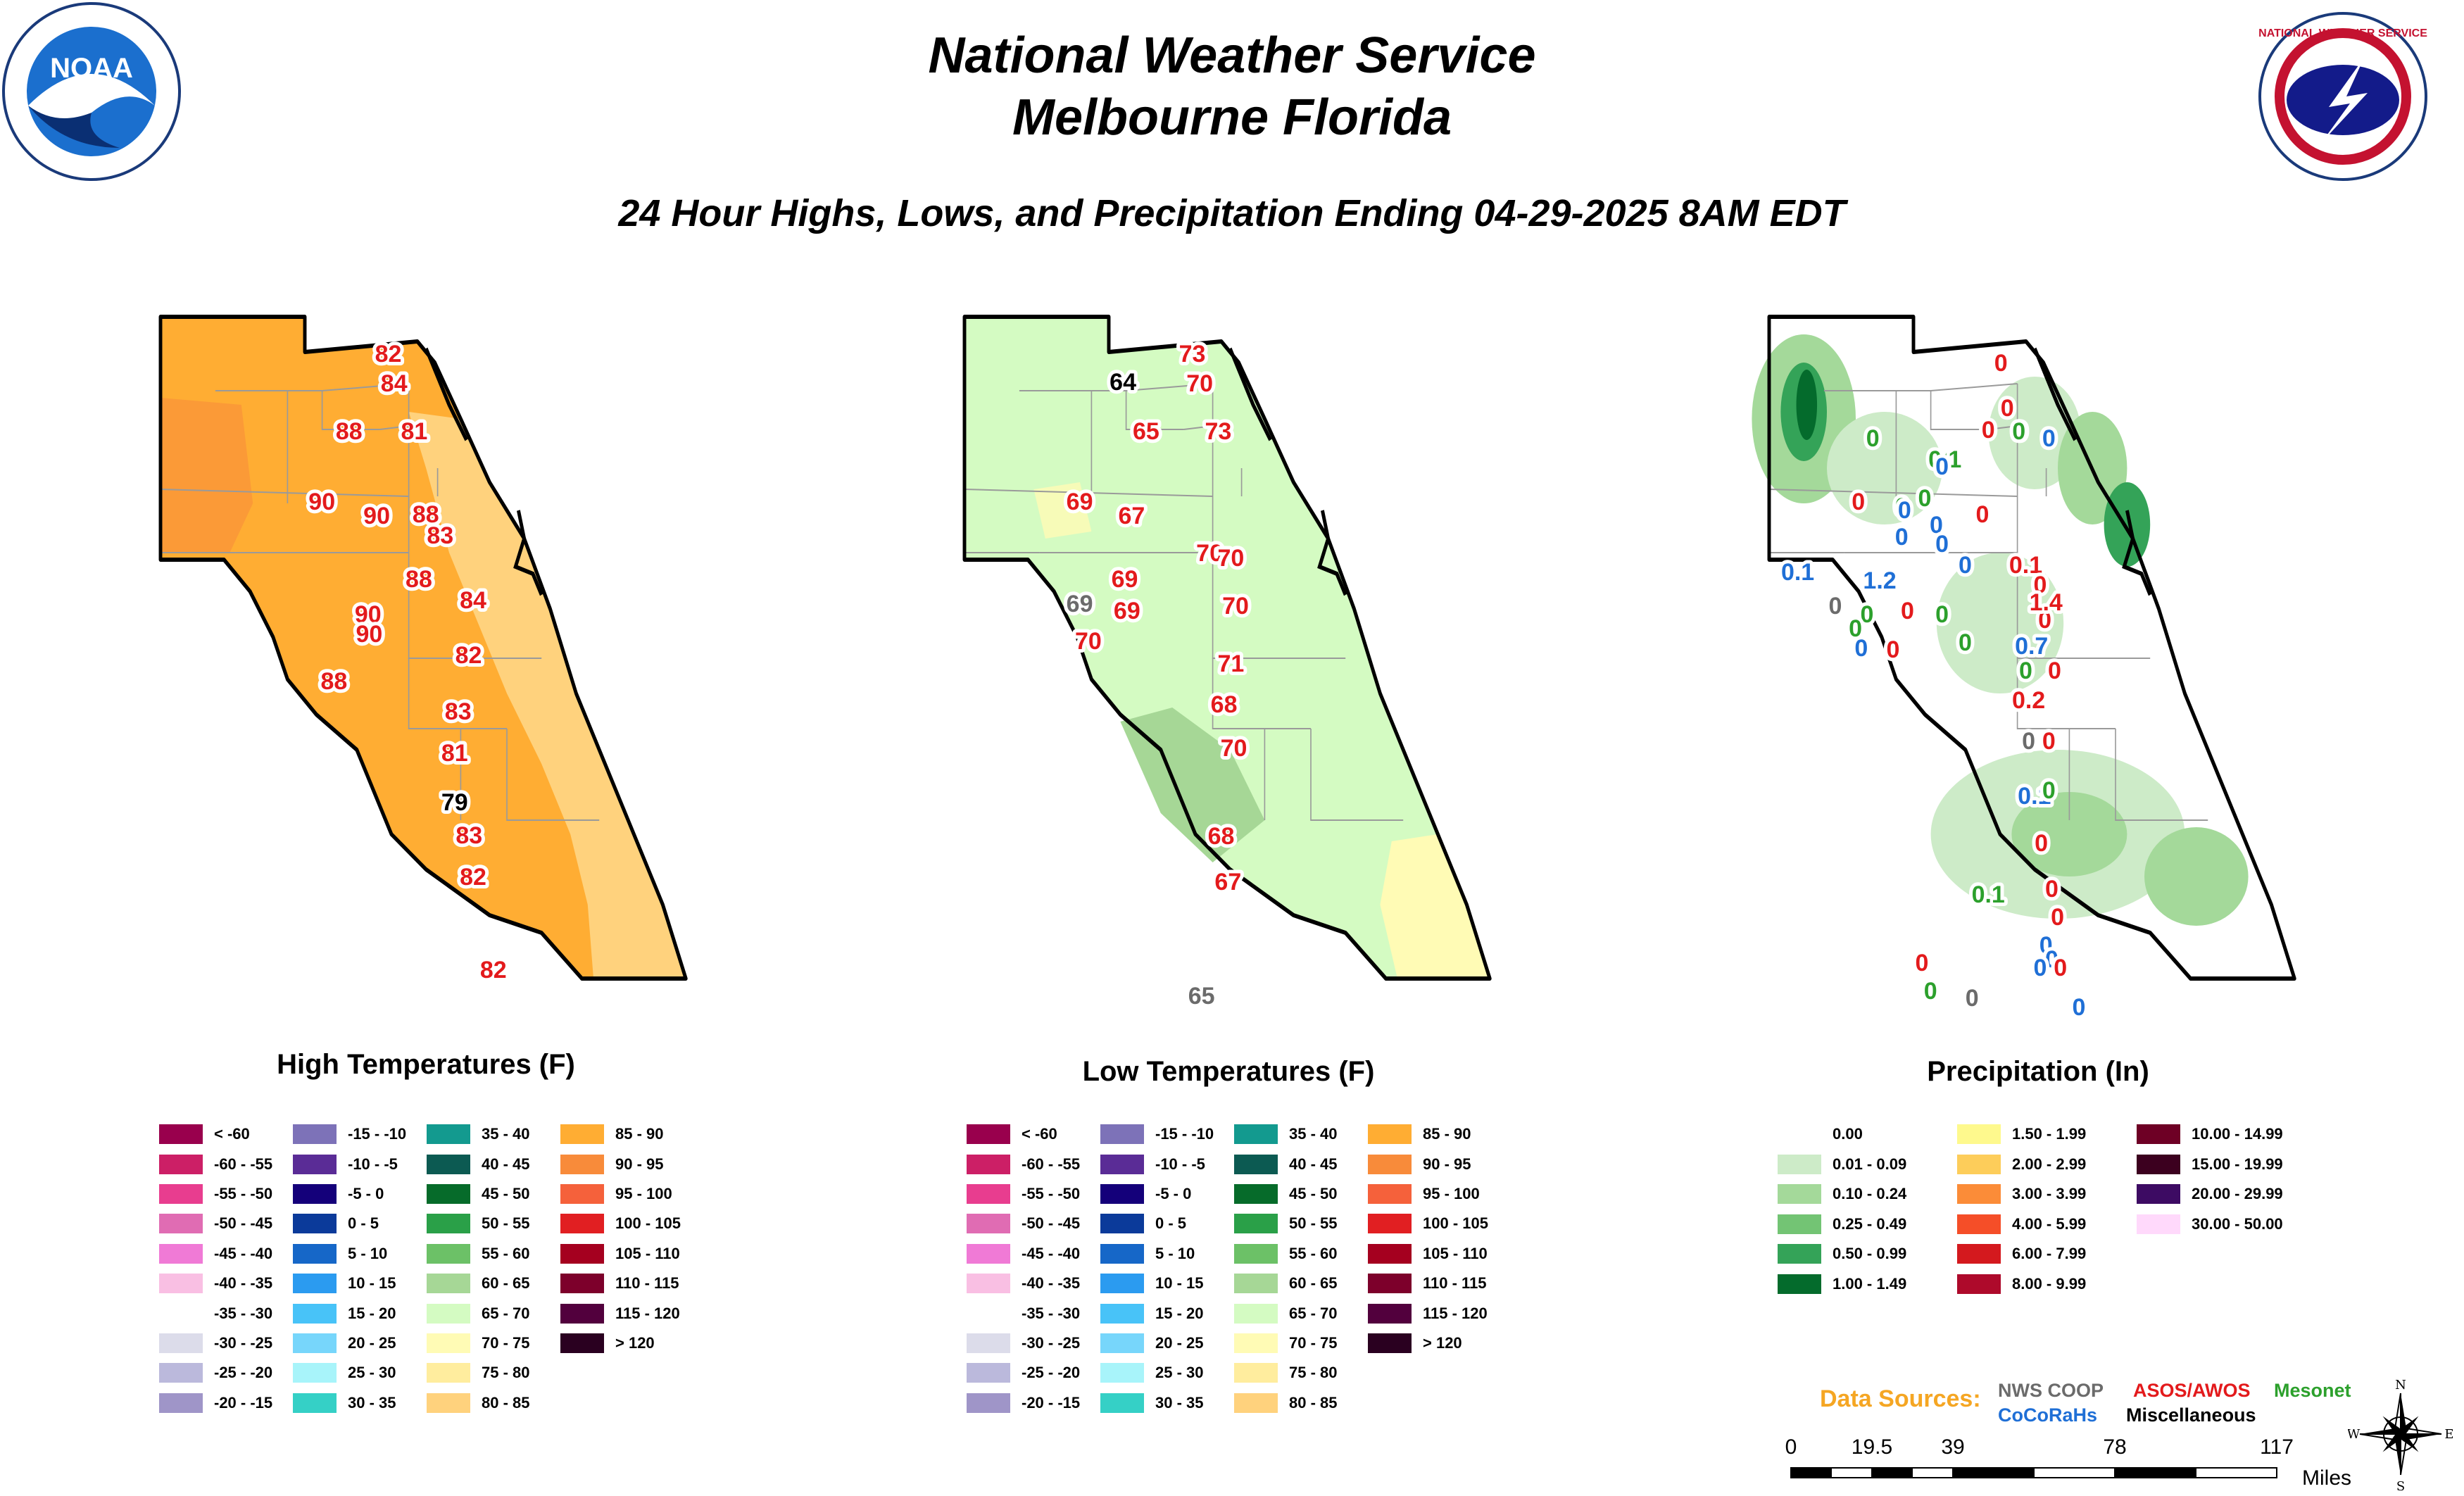  What do you see at coordinates (2049, 1254) in the screenshot?
I see `legend-label: 6.00 - 7.99` at bounding box center [2049, 1254].